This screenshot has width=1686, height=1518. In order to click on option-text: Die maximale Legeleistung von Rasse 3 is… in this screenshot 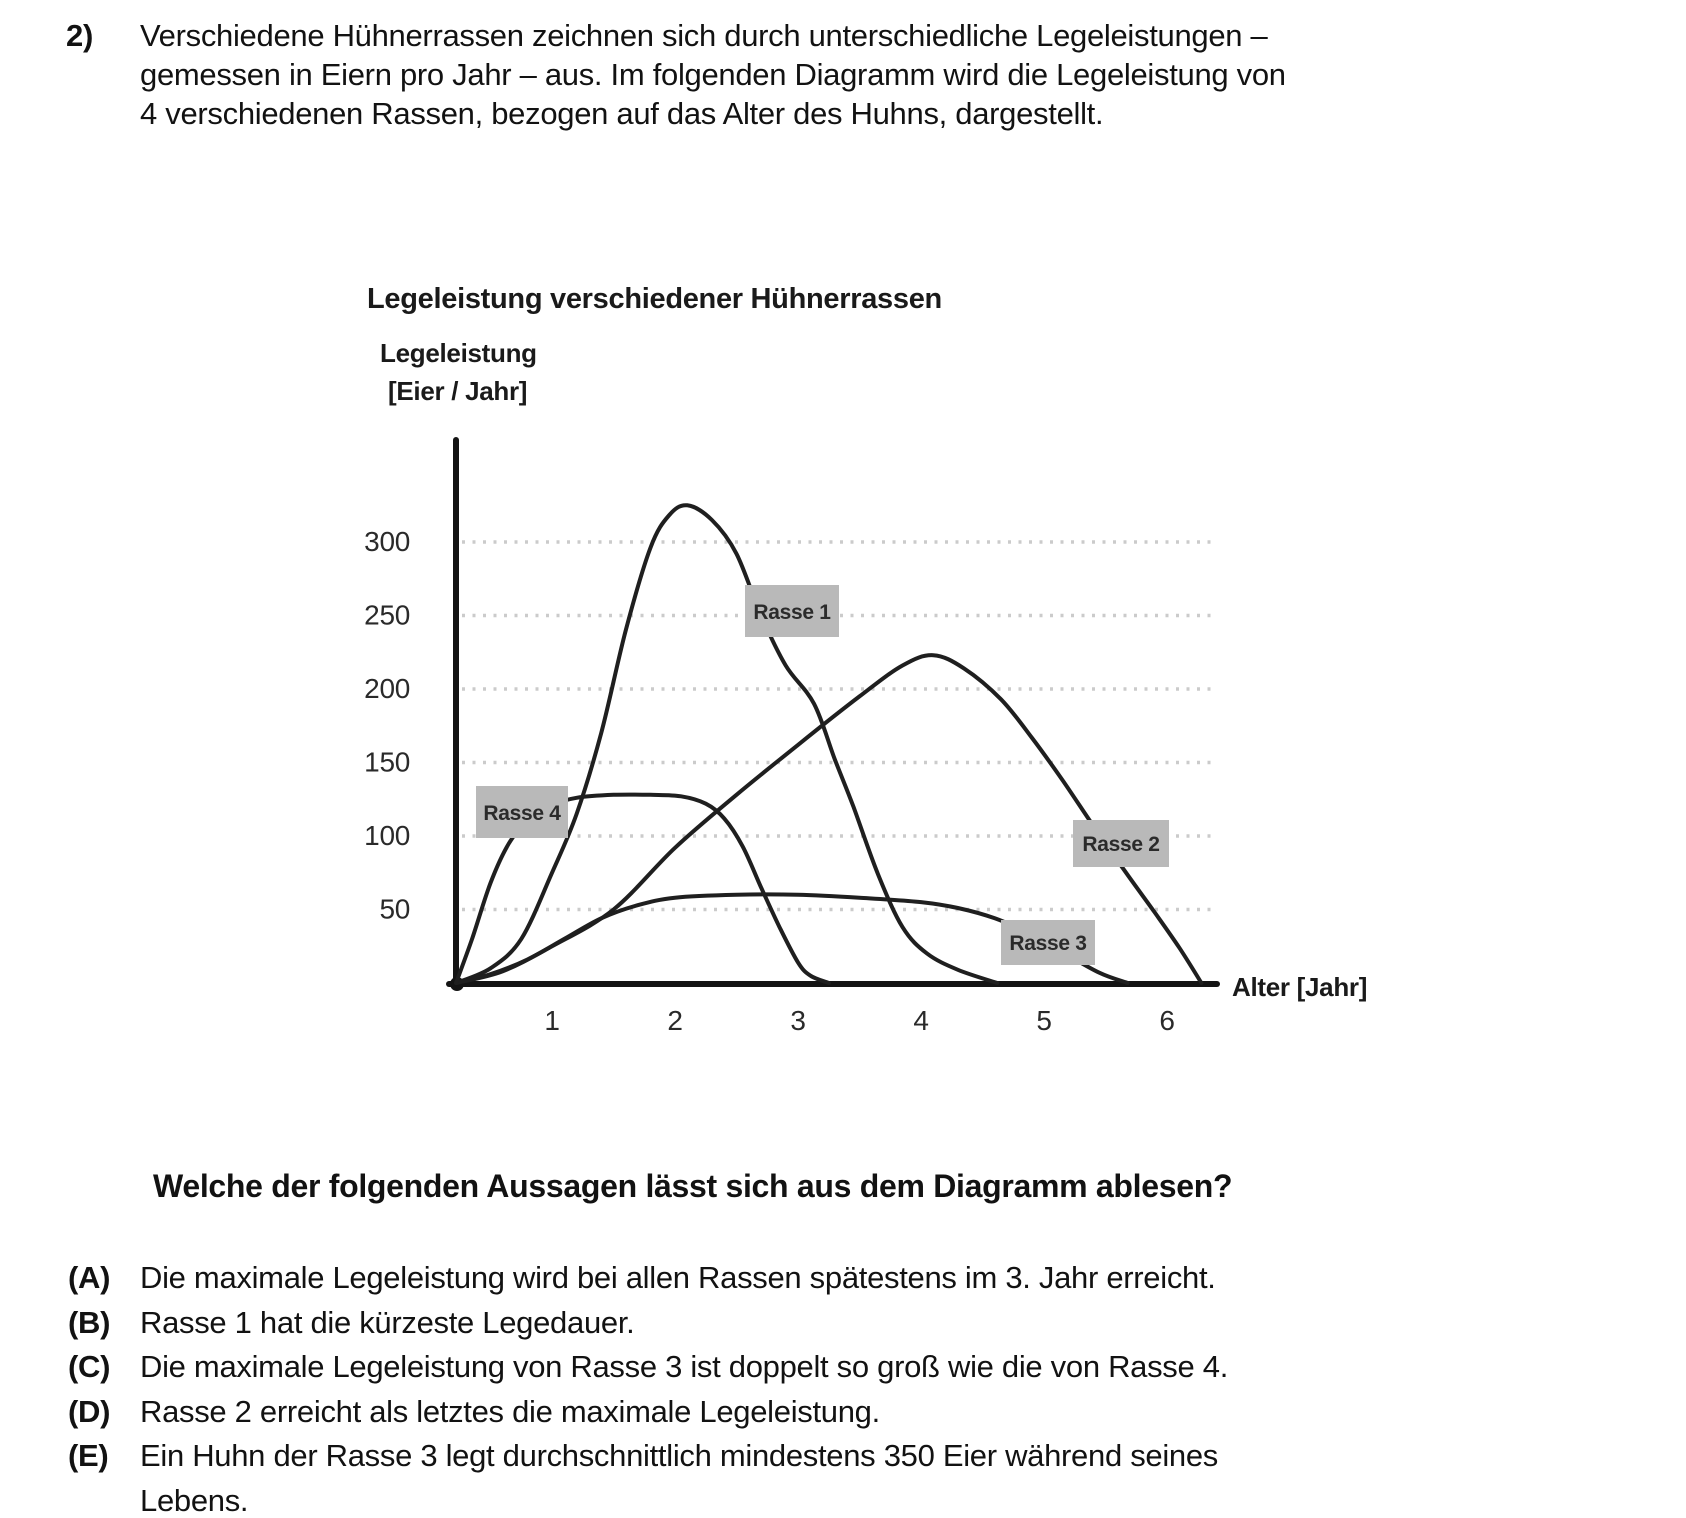, I will do `click(684, 1366)`.